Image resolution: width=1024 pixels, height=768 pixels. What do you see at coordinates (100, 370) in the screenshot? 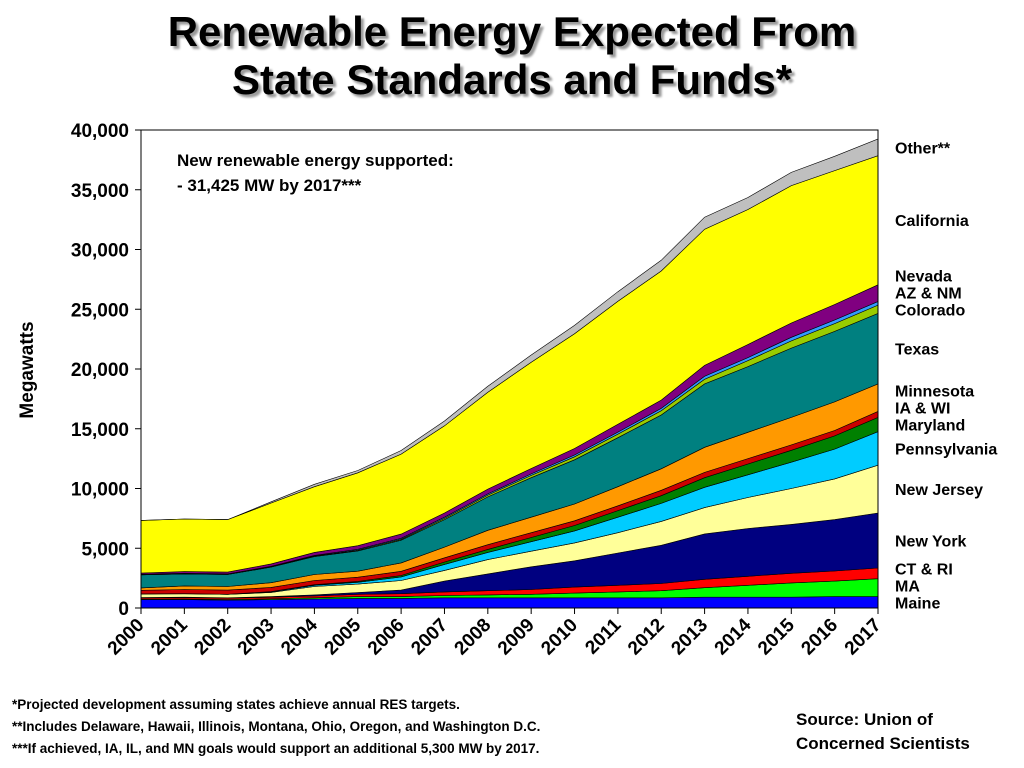
I see `y-tick-label: 20,000` at bounding box center [100, 370].